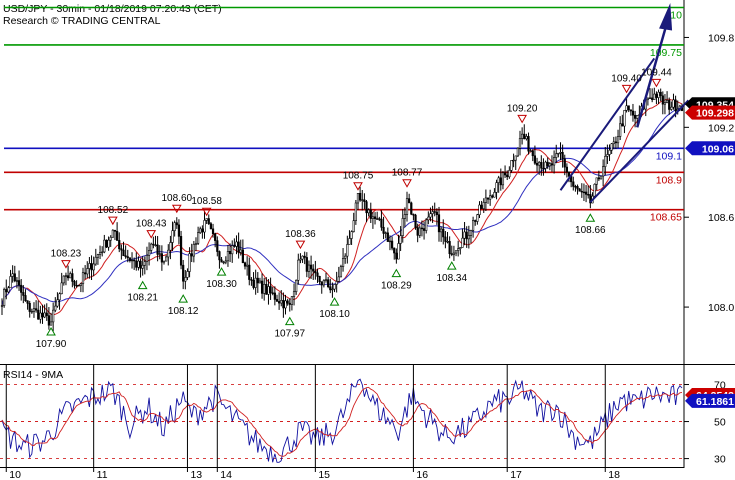  I want to click on level-label-2: 109.1, so click(669, 156).